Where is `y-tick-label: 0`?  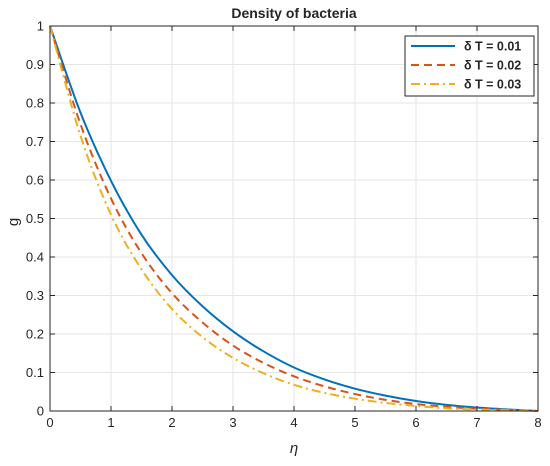
y-tick-label: 0 is located at coordinates (40, 411).